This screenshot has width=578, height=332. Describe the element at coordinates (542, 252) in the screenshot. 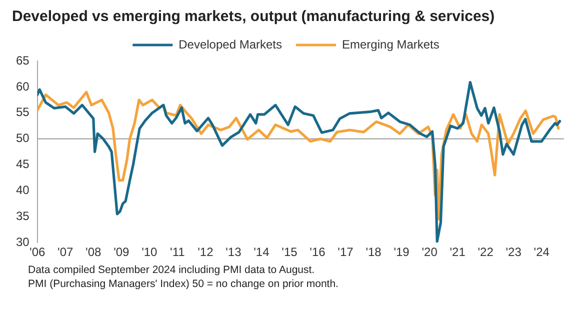

I see `x-tick-label: '24` at that location.